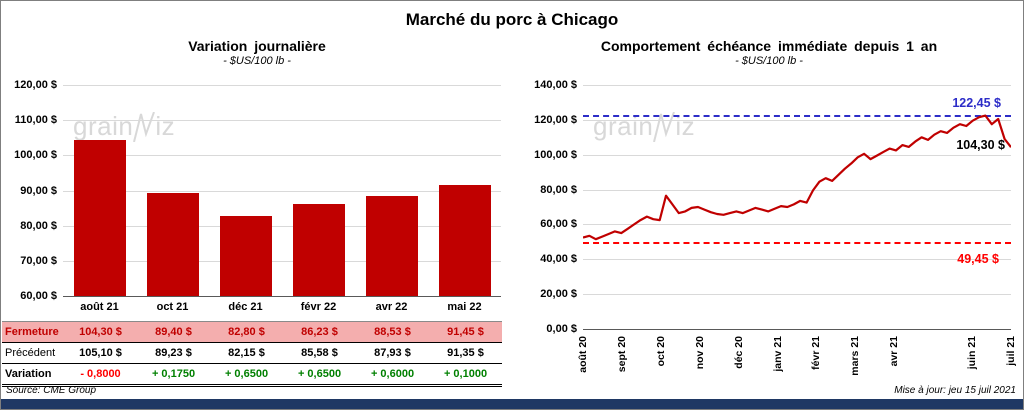 The image size is (1024, 410). What do you see at coordinates (99, 307) in the screenshot?
I see `x-axis-category-label: août 21` at bounding box center [99, 307].